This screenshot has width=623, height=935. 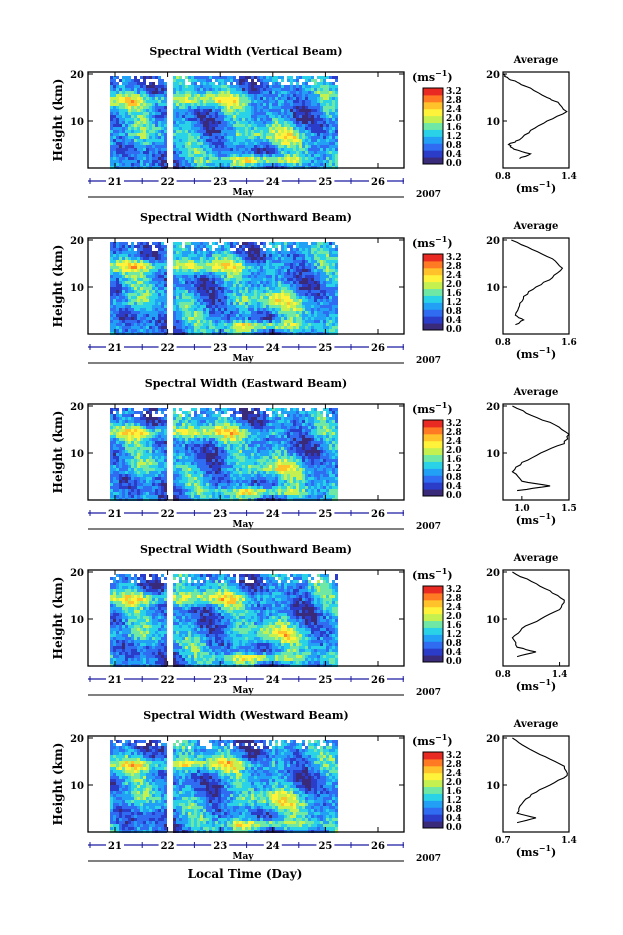 I want to click on colorbar-tick-label: 0.4, so click(x=454, y=155).